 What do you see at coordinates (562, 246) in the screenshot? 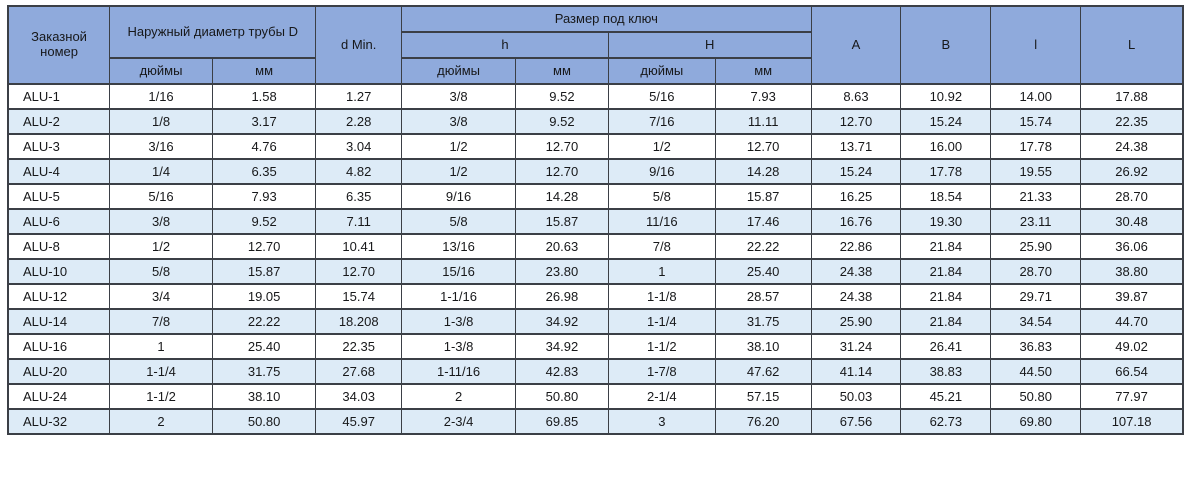
I see `cell-h_mm: 20.63` at bounding box center [562, 246].